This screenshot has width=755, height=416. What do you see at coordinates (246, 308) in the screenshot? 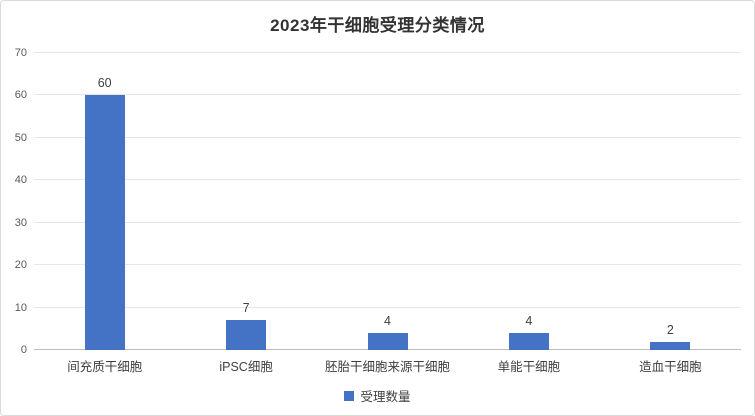
I see `bar-value-label: 7` at bounding box center [246, 308].